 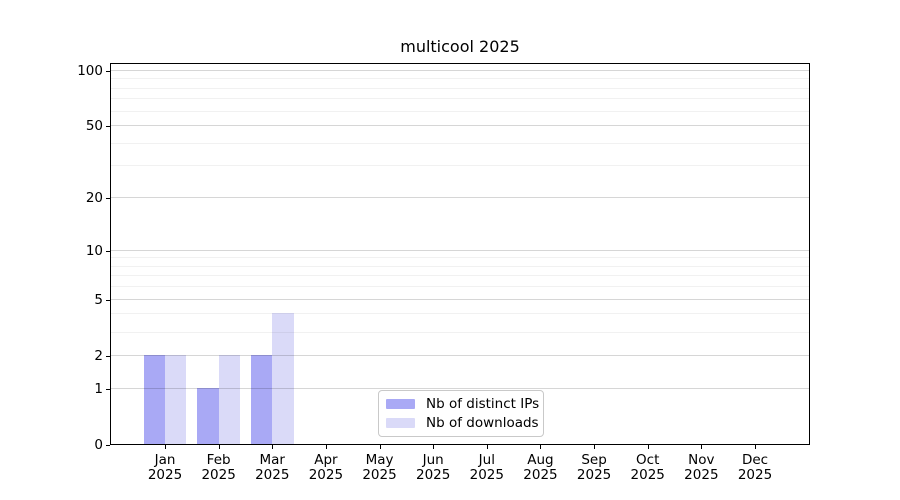 I want to click on bar-downloads-jan, so click(x=176, y=399).